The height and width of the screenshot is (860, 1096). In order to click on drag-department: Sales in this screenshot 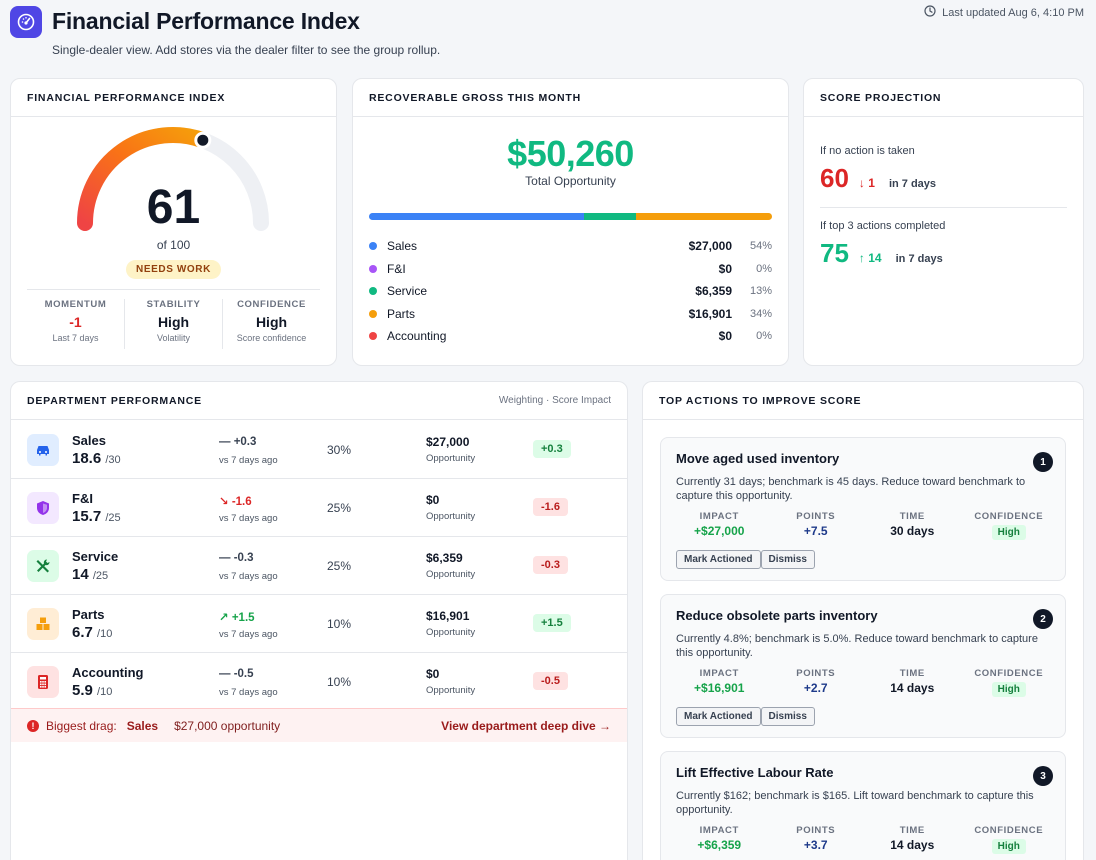, I will do `click(142, 725)`.